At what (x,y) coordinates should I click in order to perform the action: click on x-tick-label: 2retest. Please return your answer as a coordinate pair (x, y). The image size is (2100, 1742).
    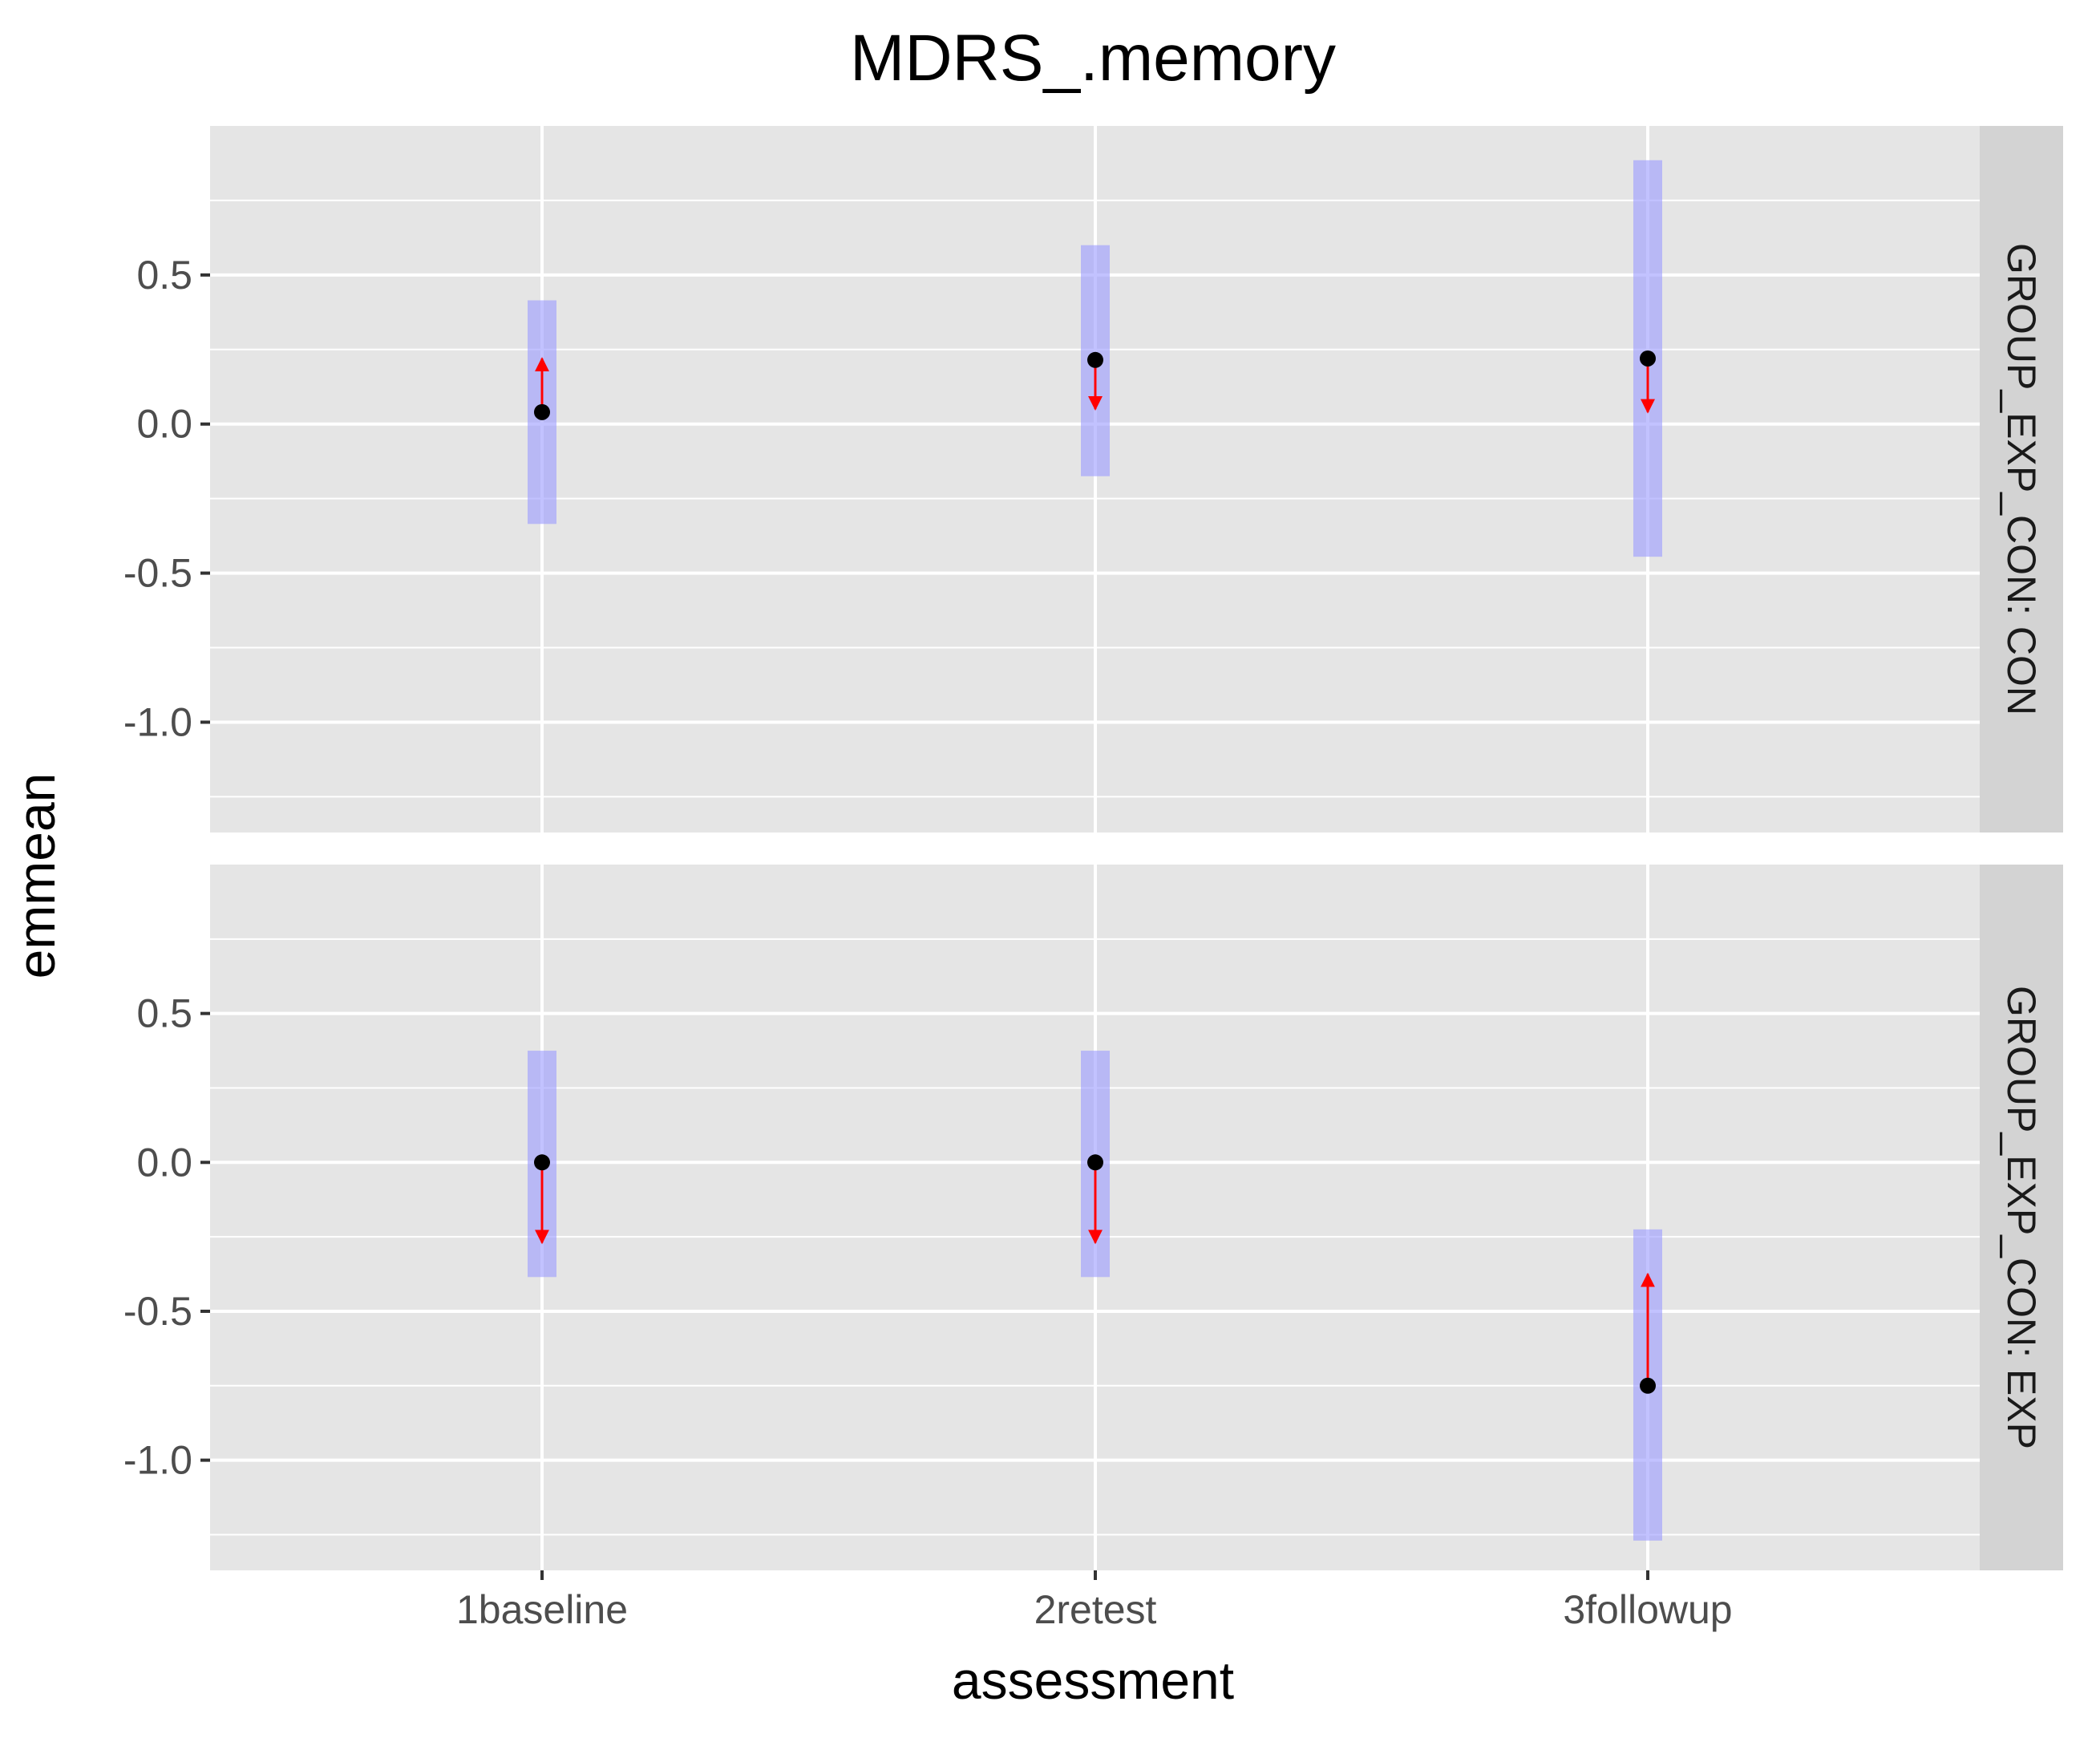
    Looking at the image, I should click on (1095, 1609).